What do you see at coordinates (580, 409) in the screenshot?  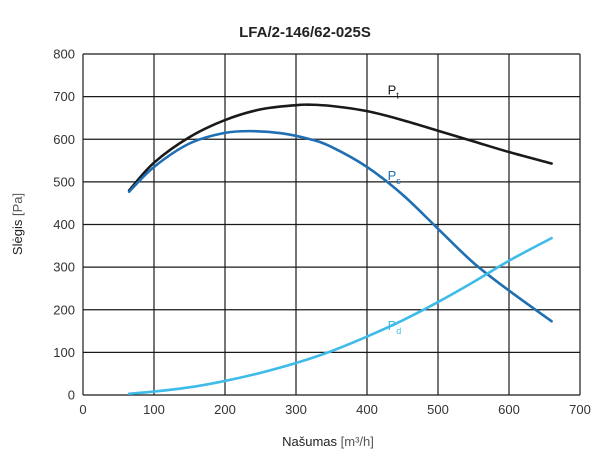 I see `x-tick-label: 700` at bounding box center [580, 409].